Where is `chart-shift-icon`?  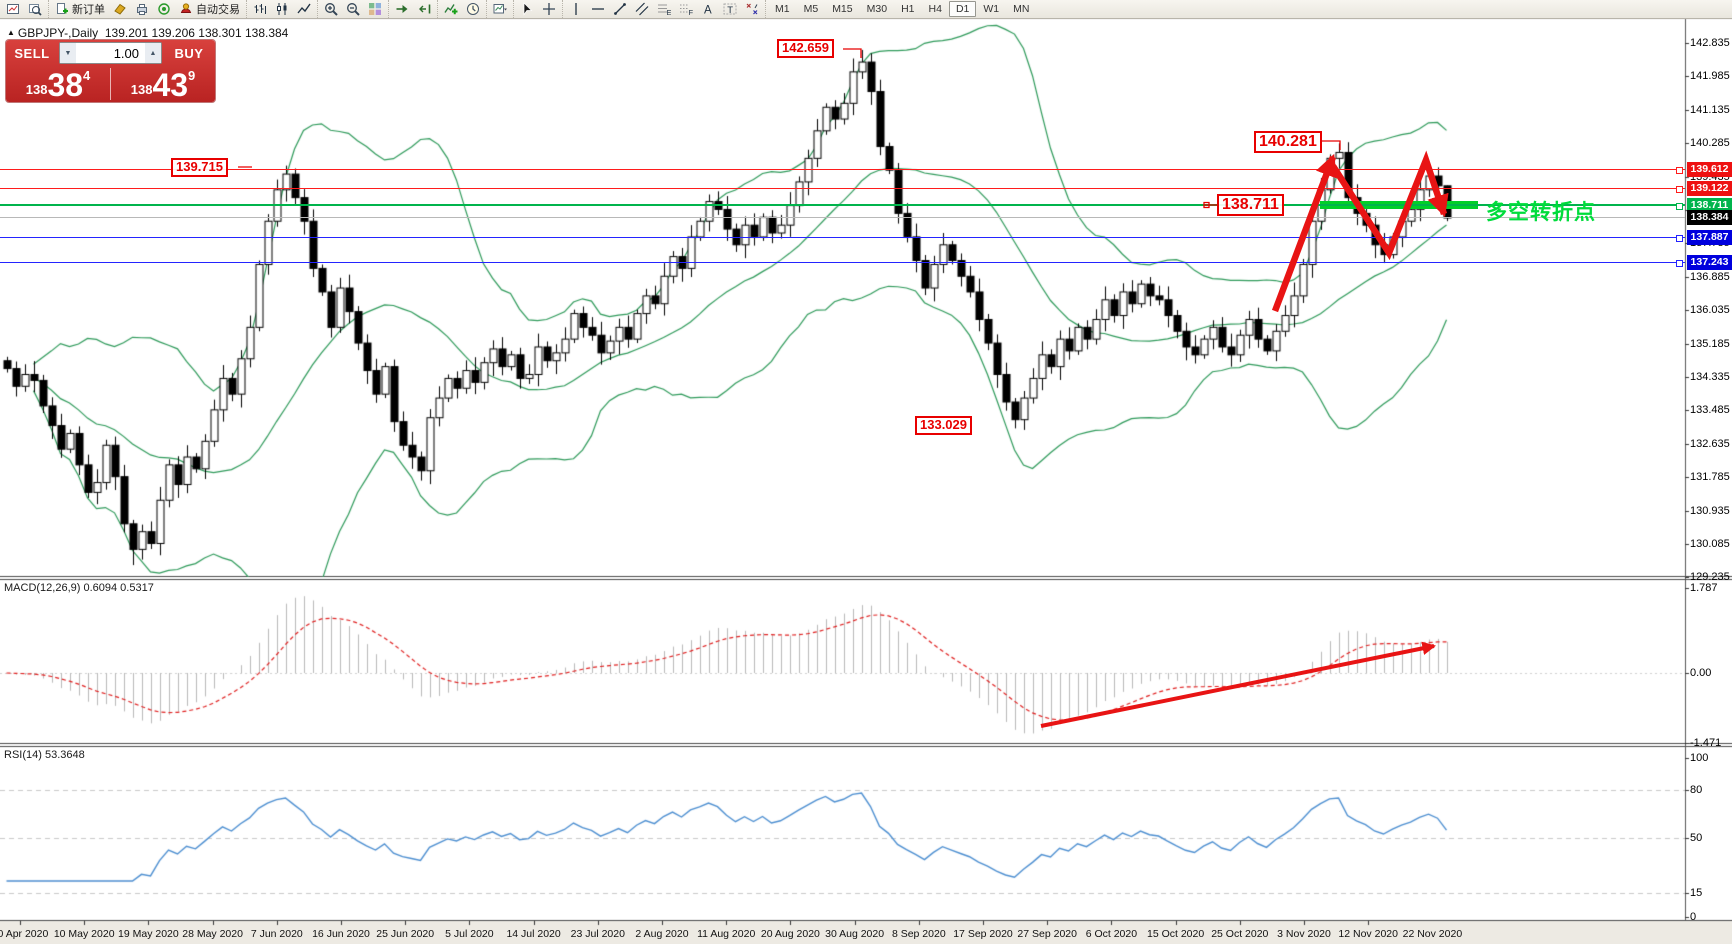 chart-shift-icon is located at coordinates (425, 9).